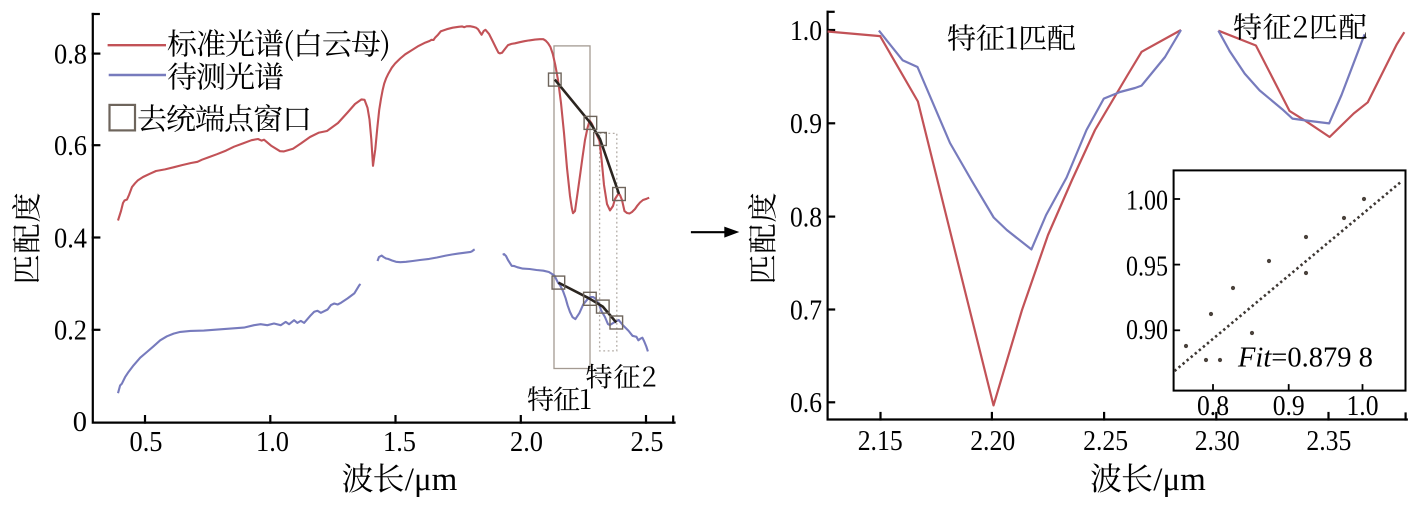  I want to click on svg-text: 2.25, so click(1105, 441).